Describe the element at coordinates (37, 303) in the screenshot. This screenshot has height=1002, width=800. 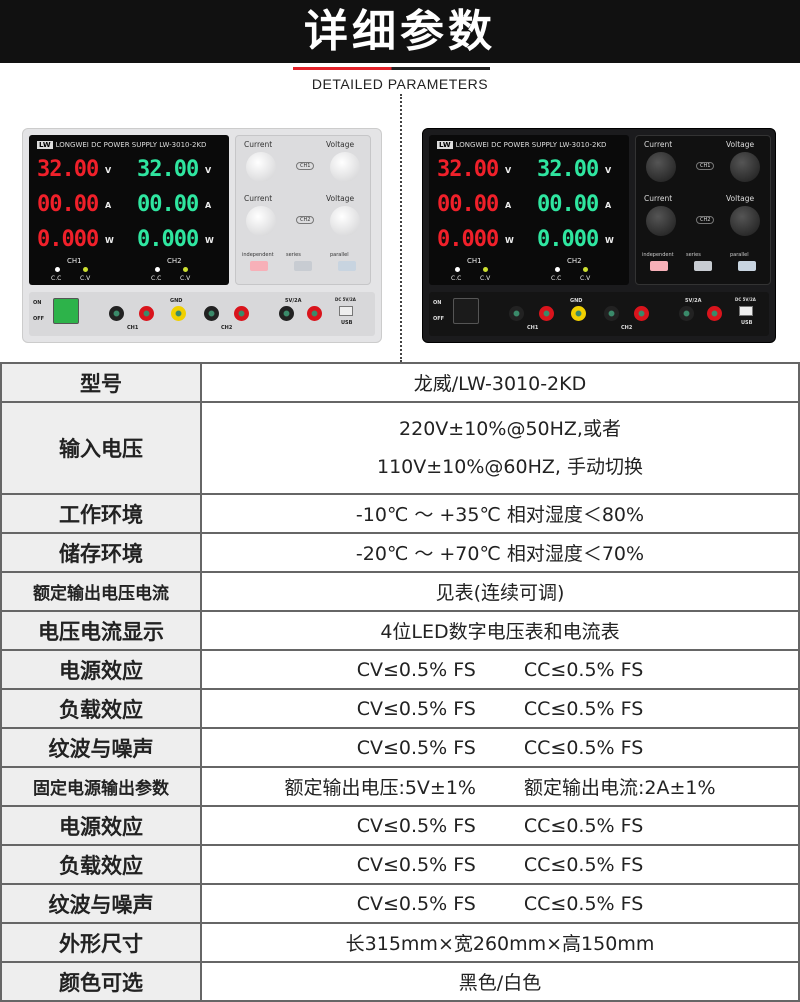
I see `on-label: ON` at that location.